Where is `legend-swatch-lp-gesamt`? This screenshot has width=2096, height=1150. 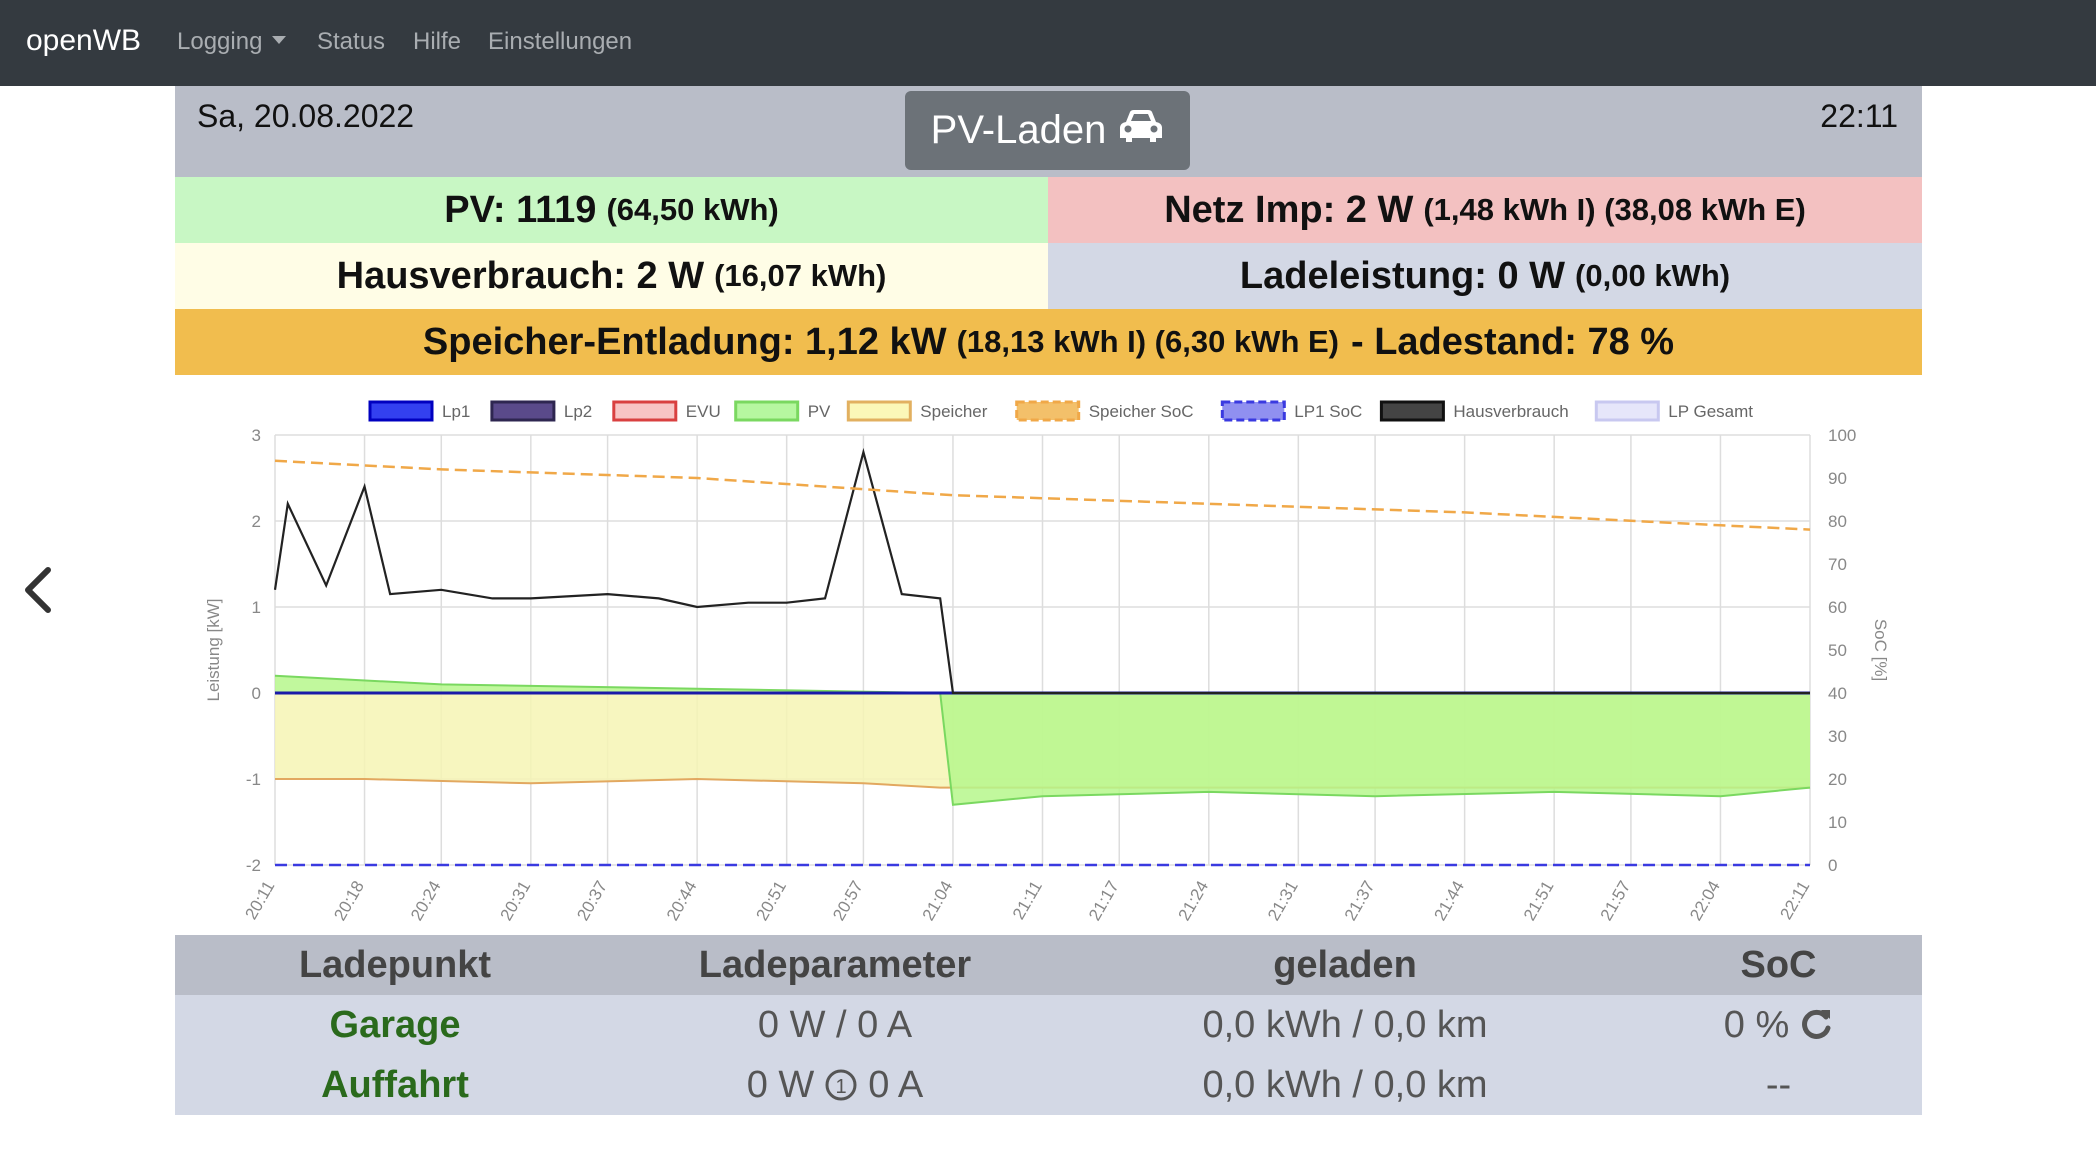 legend-swatch-lp-gesamt is located at coordinates (1627, 411).